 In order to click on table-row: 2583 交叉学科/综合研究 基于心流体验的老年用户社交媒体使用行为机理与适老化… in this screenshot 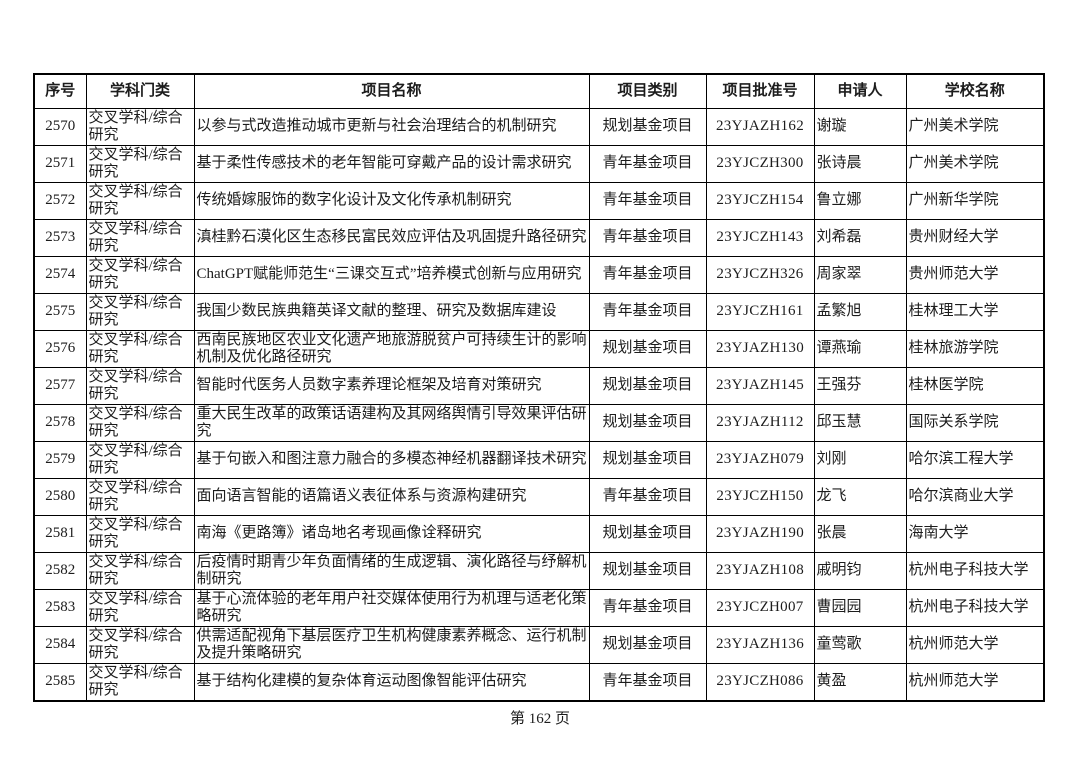, I will do `click(539, 607)`.